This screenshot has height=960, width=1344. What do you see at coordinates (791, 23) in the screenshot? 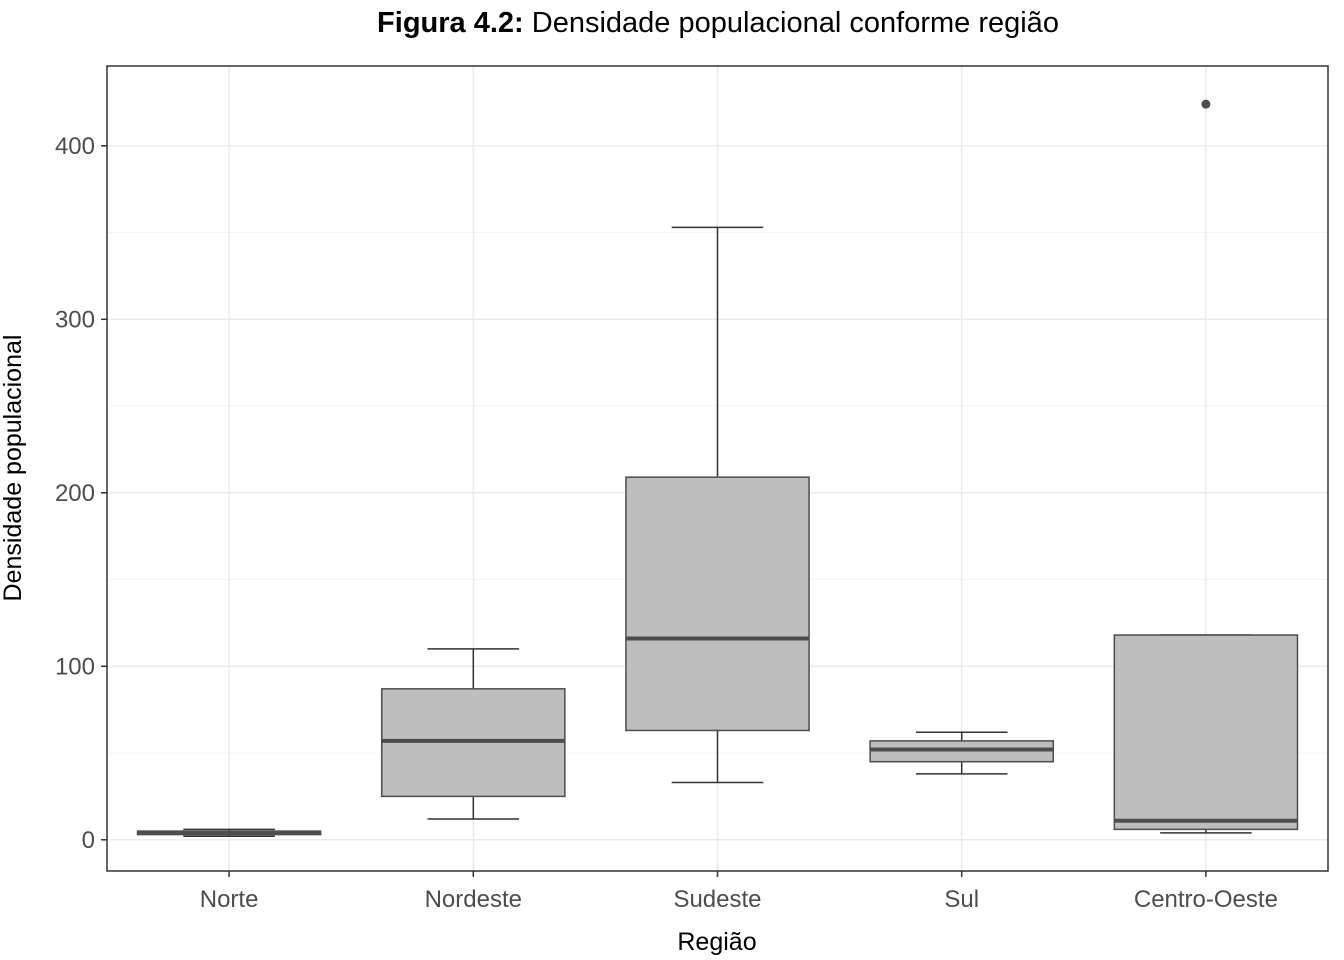
I see `chart-title-rest: Densidade populacional conforme região` at bounding box center [791, 23].